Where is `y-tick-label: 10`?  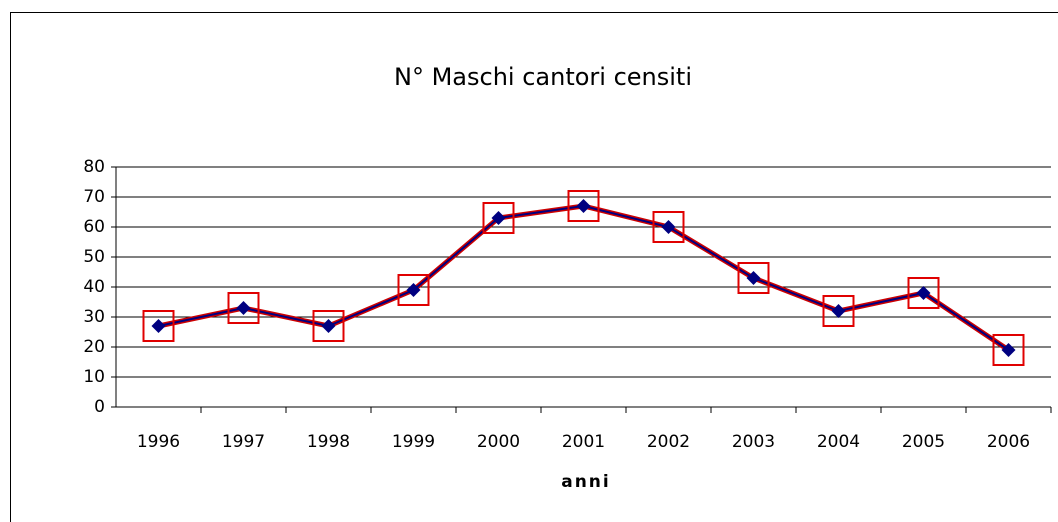
y-tick-label: 10 is located at coordinates (94, 377).